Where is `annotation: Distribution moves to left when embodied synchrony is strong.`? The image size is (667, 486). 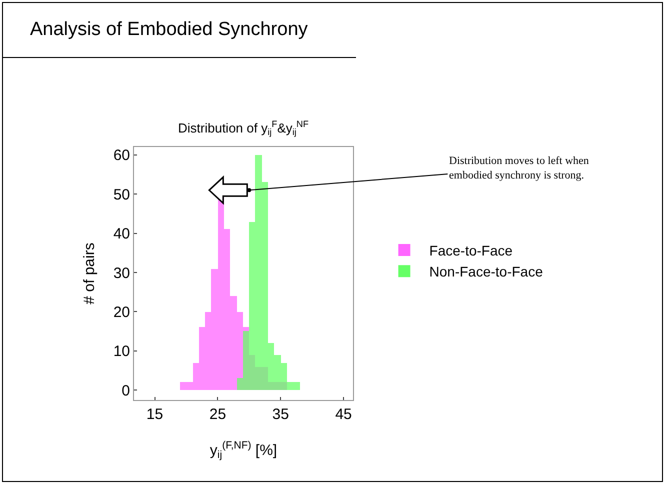 annotation: Distribution moves to left when embodied synchrony is strong. is located at coordinates (519, 168).